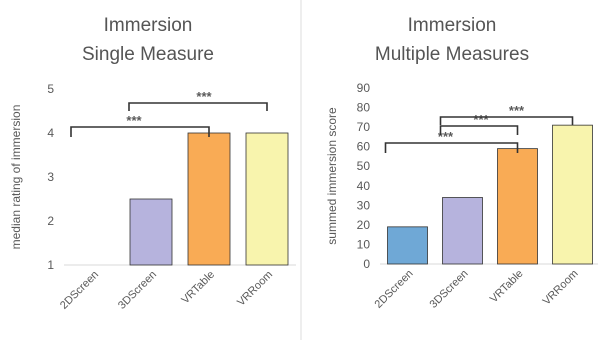  Describe the element at coordinates (364, 244) in the screenshot. I see `y-tick-label: 10` at that location.